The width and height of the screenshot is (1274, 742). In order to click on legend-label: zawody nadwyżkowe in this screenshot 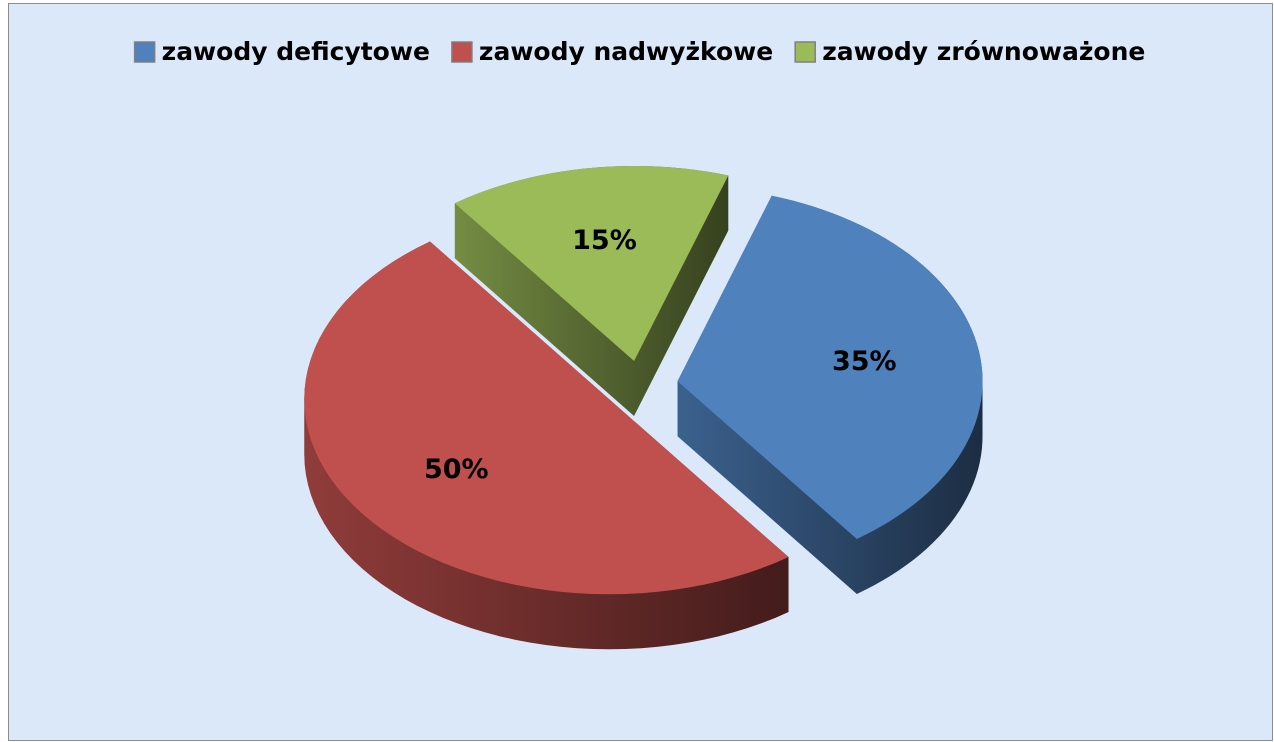, I will do `click(626, 51)`.